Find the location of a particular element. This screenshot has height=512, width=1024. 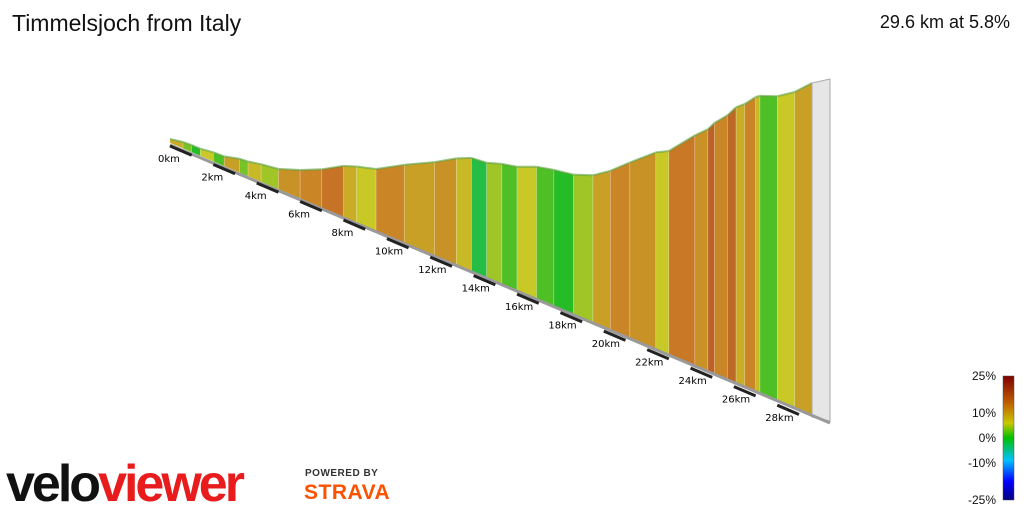

svg-text: veloviewer is located at coordinates (125, 482).